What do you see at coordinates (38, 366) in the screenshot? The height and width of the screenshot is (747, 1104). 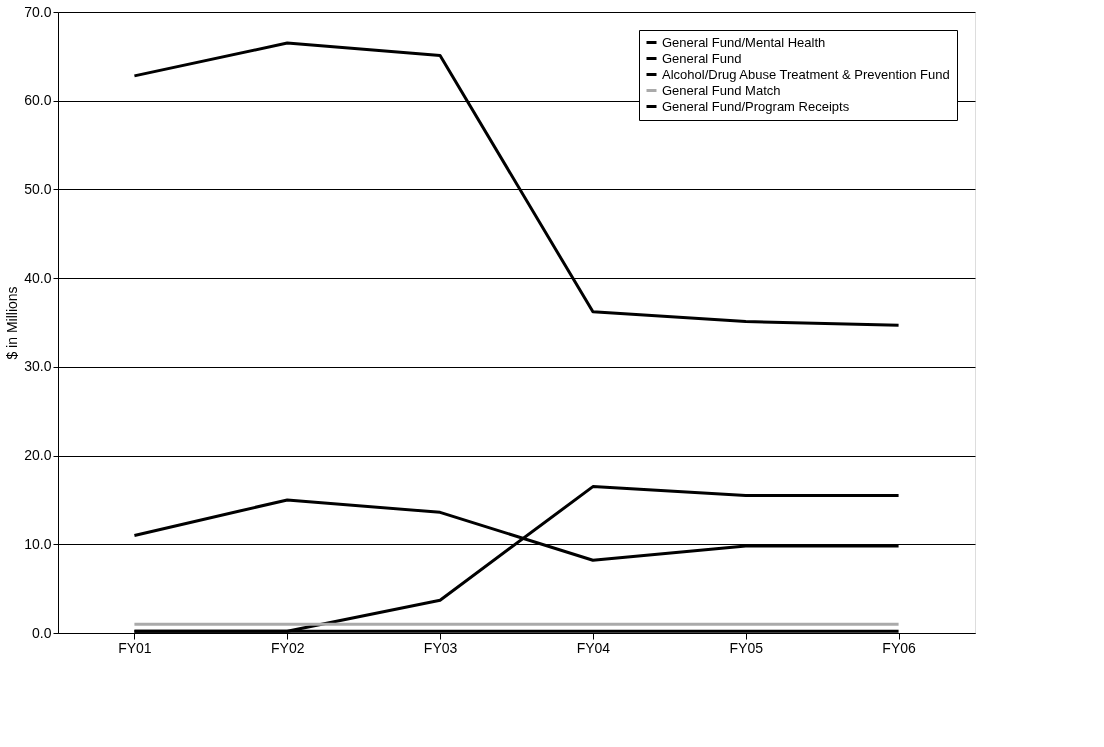 I see `y-tick-label: 30.0` at bounding box center [38, 366].